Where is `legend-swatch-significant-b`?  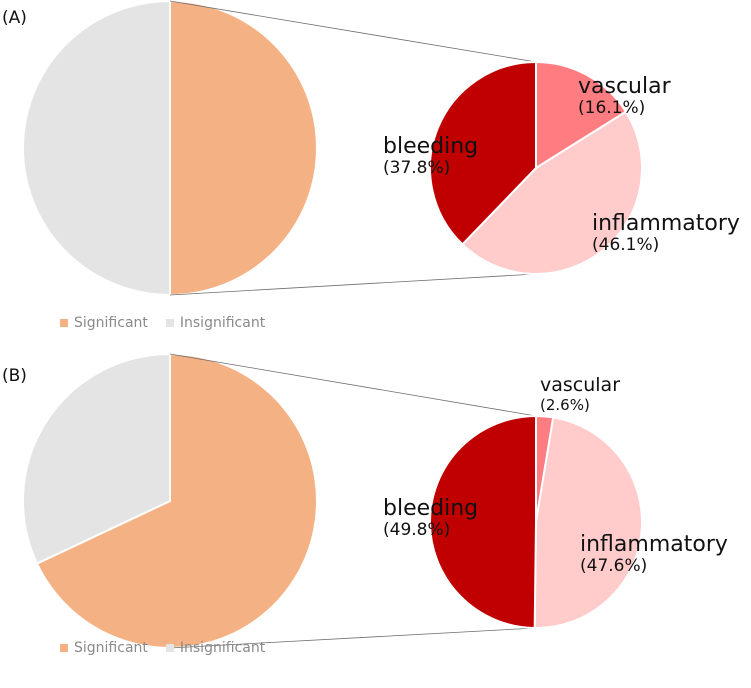
legend-swatch-significant-b is located at coordinates (64, 648).